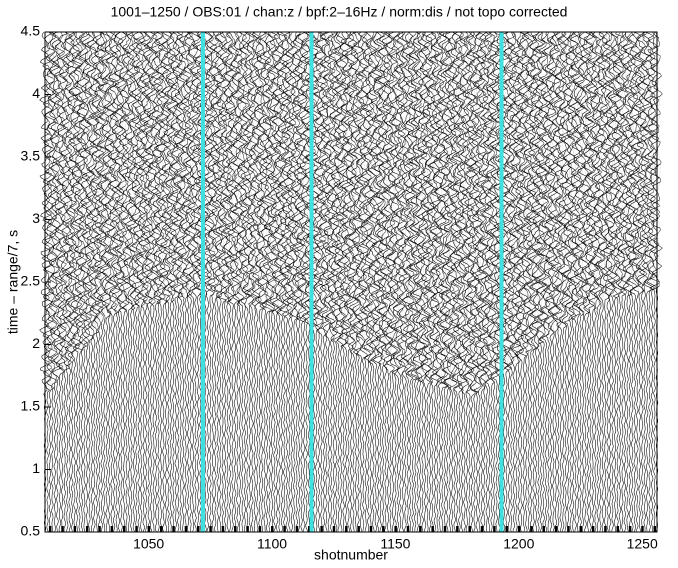  What do you see at coordinates (36, 468) in the screenshot?
I see `y-tick-label: 1` at bounding box center [36, 468].